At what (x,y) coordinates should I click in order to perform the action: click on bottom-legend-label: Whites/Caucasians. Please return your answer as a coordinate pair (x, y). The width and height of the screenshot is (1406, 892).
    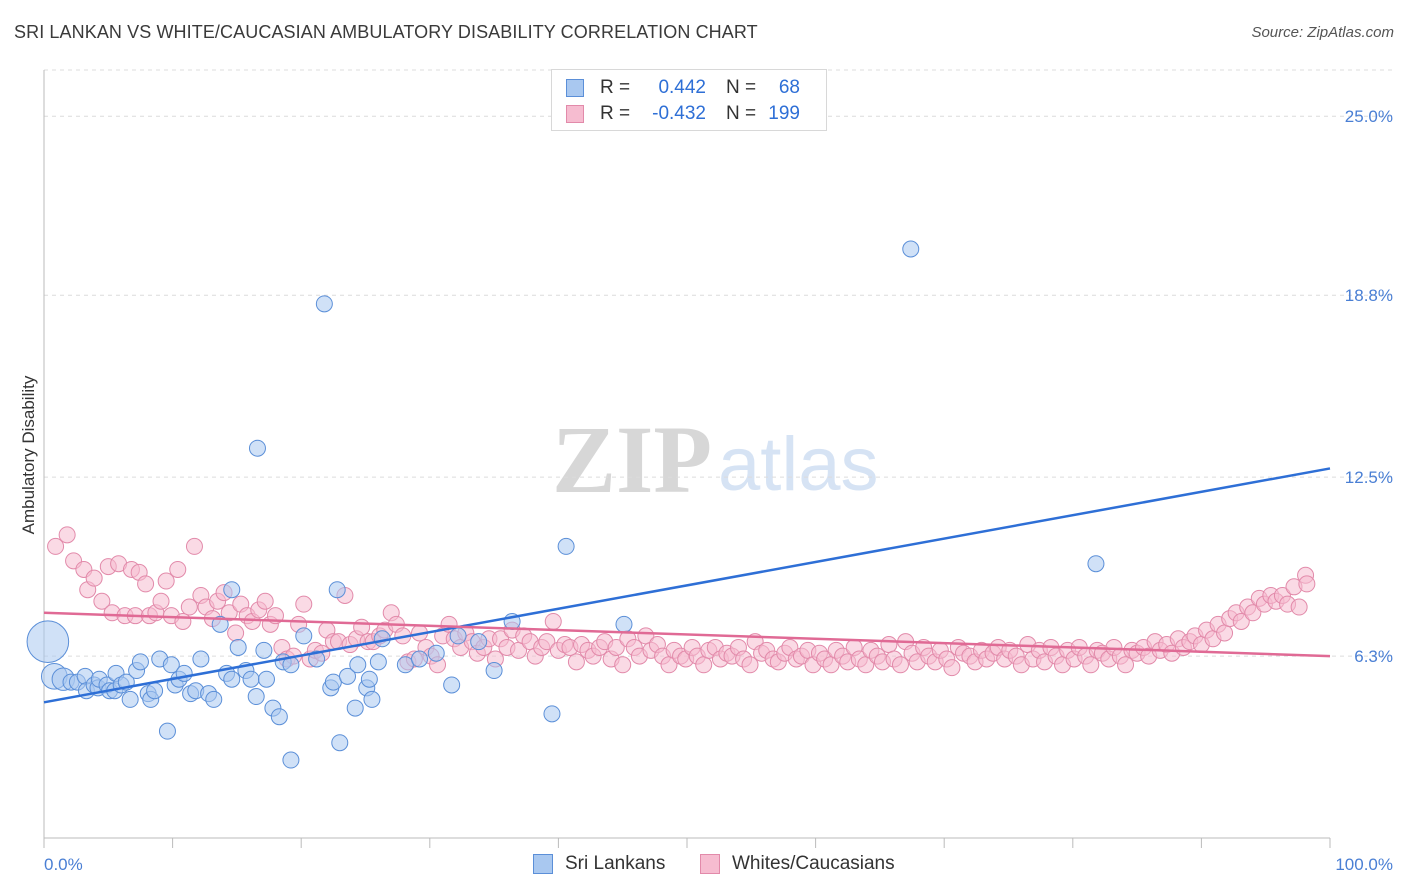
    Looking at the image, I should click on (813, 863).